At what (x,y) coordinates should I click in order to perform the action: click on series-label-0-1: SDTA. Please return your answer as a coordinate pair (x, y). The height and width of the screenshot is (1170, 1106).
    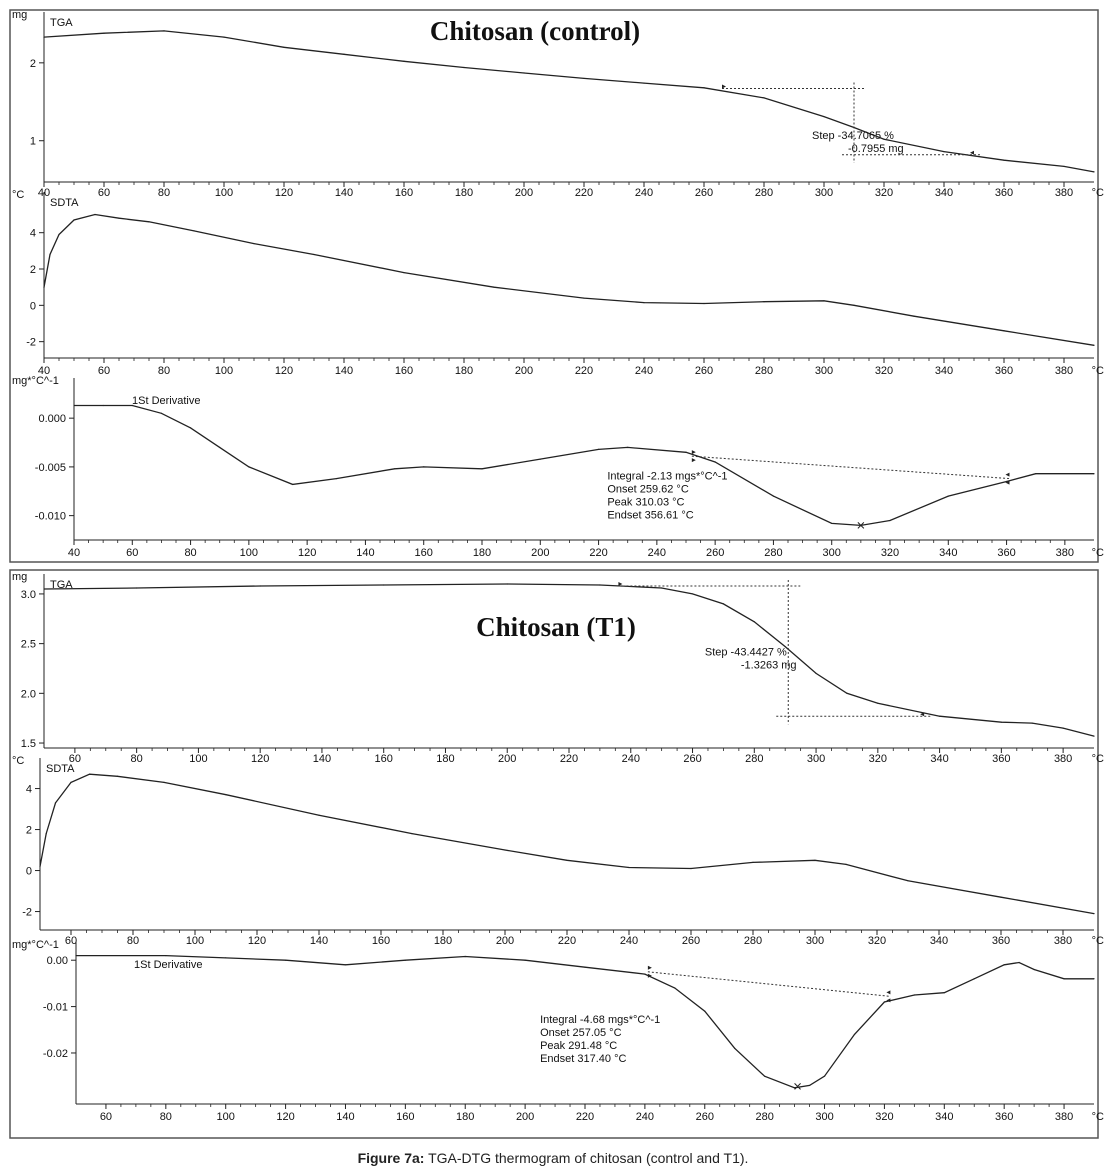
    Looking at the image, I should click on (64, 203).